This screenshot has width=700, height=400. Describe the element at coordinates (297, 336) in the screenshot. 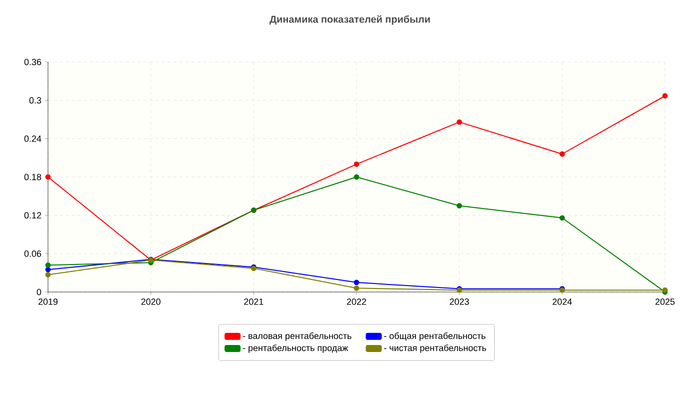

I see `legend-label: - валовая рентабельность` at that location.